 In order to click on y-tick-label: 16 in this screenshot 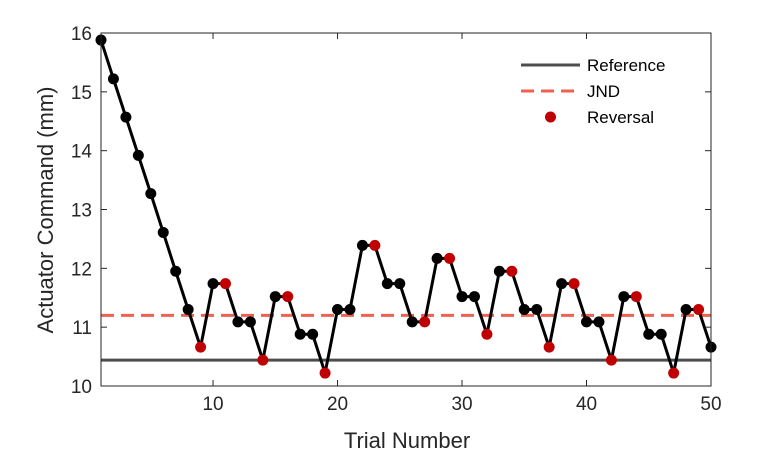, I will do `click(81, 34)`.